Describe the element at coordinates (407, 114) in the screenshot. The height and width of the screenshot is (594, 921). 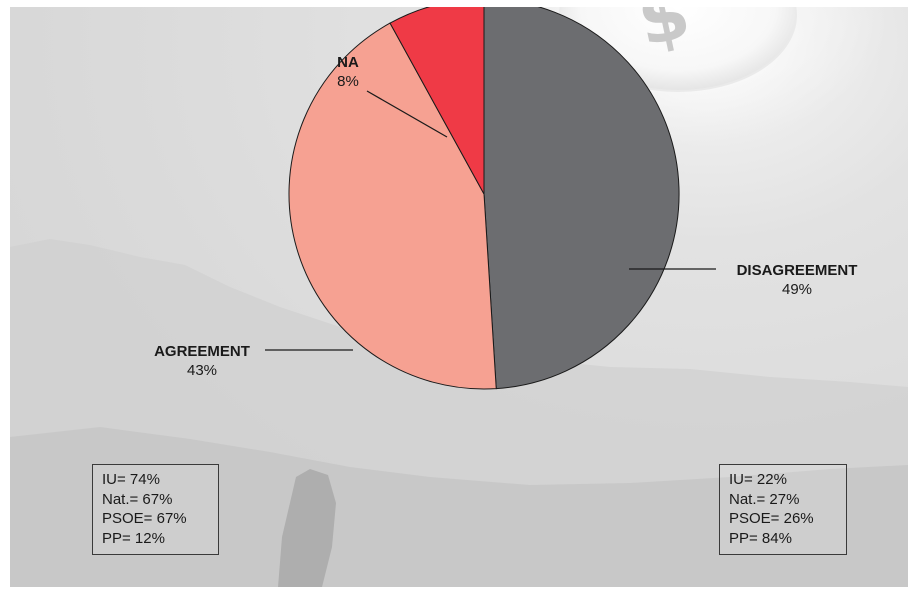
I see `leader-line-na` at that location.